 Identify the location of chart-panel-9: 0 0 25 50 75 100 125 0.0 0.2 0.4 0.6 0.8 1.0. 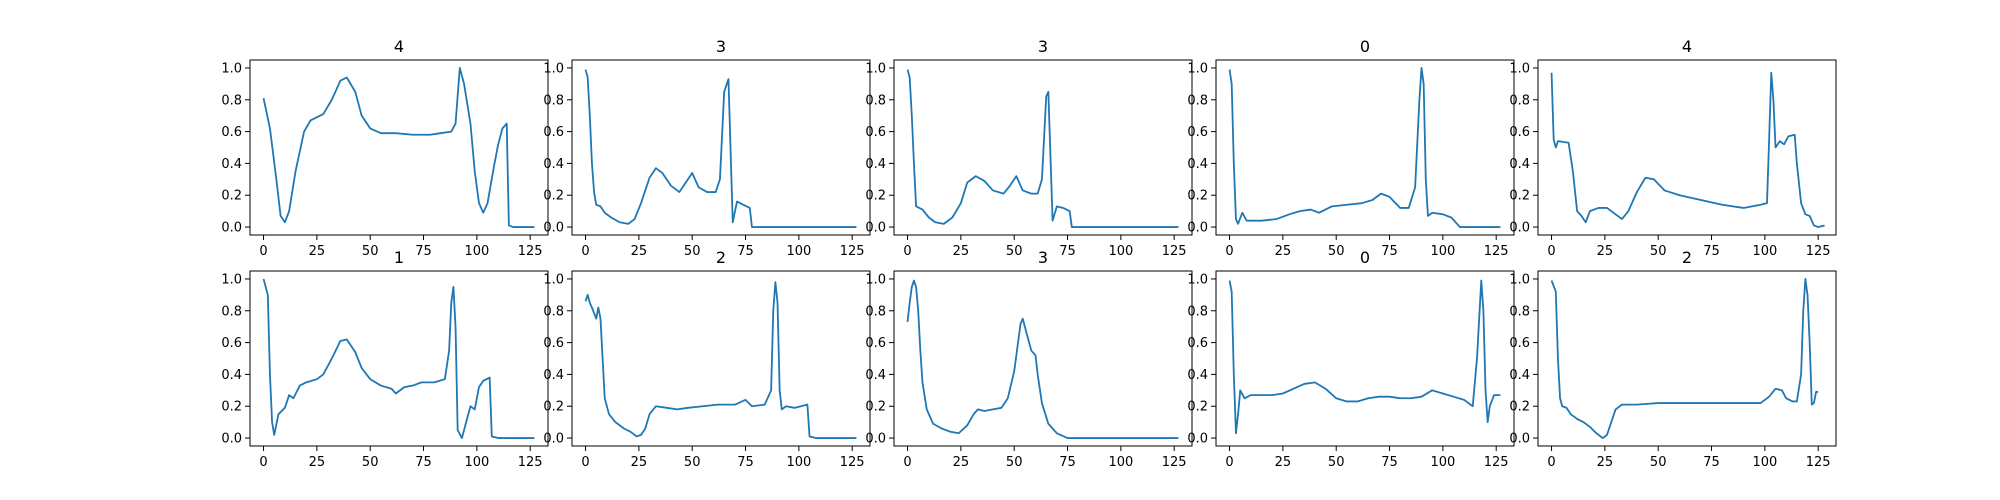
(1351, 359).